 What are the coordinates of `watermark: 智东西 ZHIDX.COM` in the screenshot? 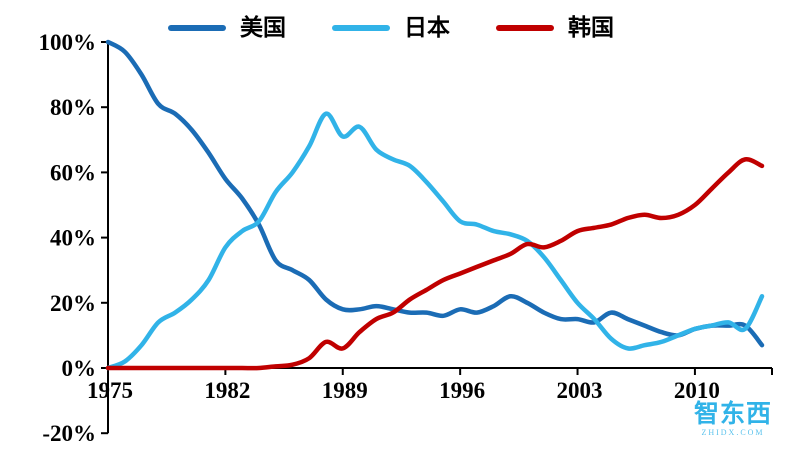 It's located at (733, 419).